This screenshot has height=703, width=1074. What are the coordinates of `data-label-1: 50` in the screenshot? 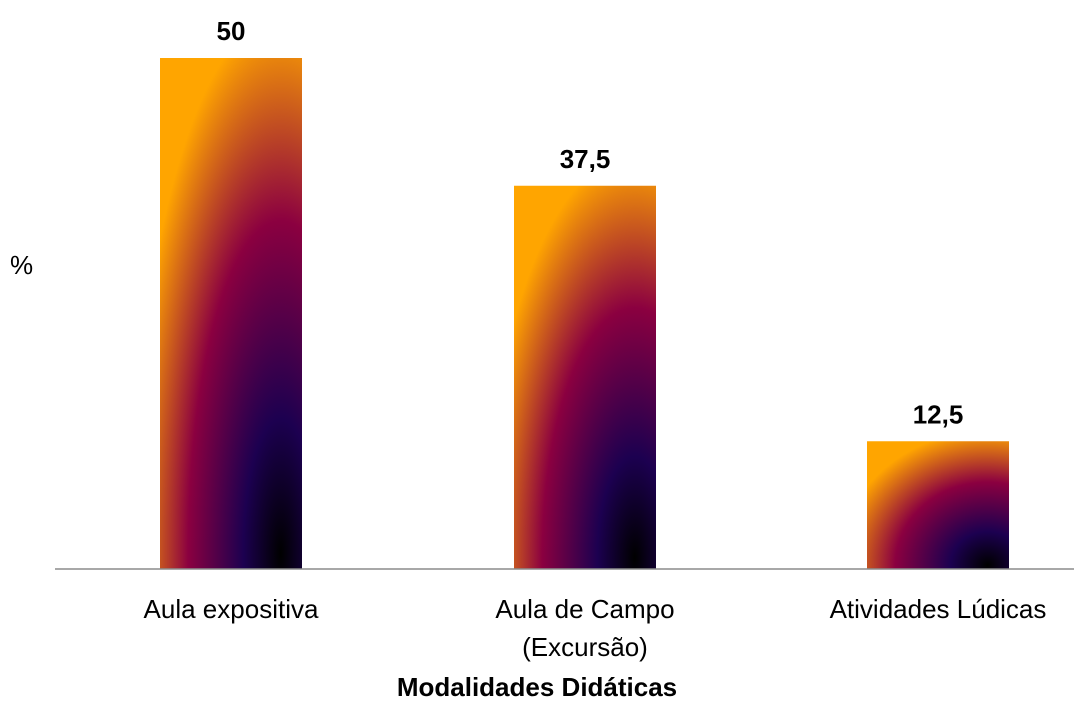 It's located at (231, 31).